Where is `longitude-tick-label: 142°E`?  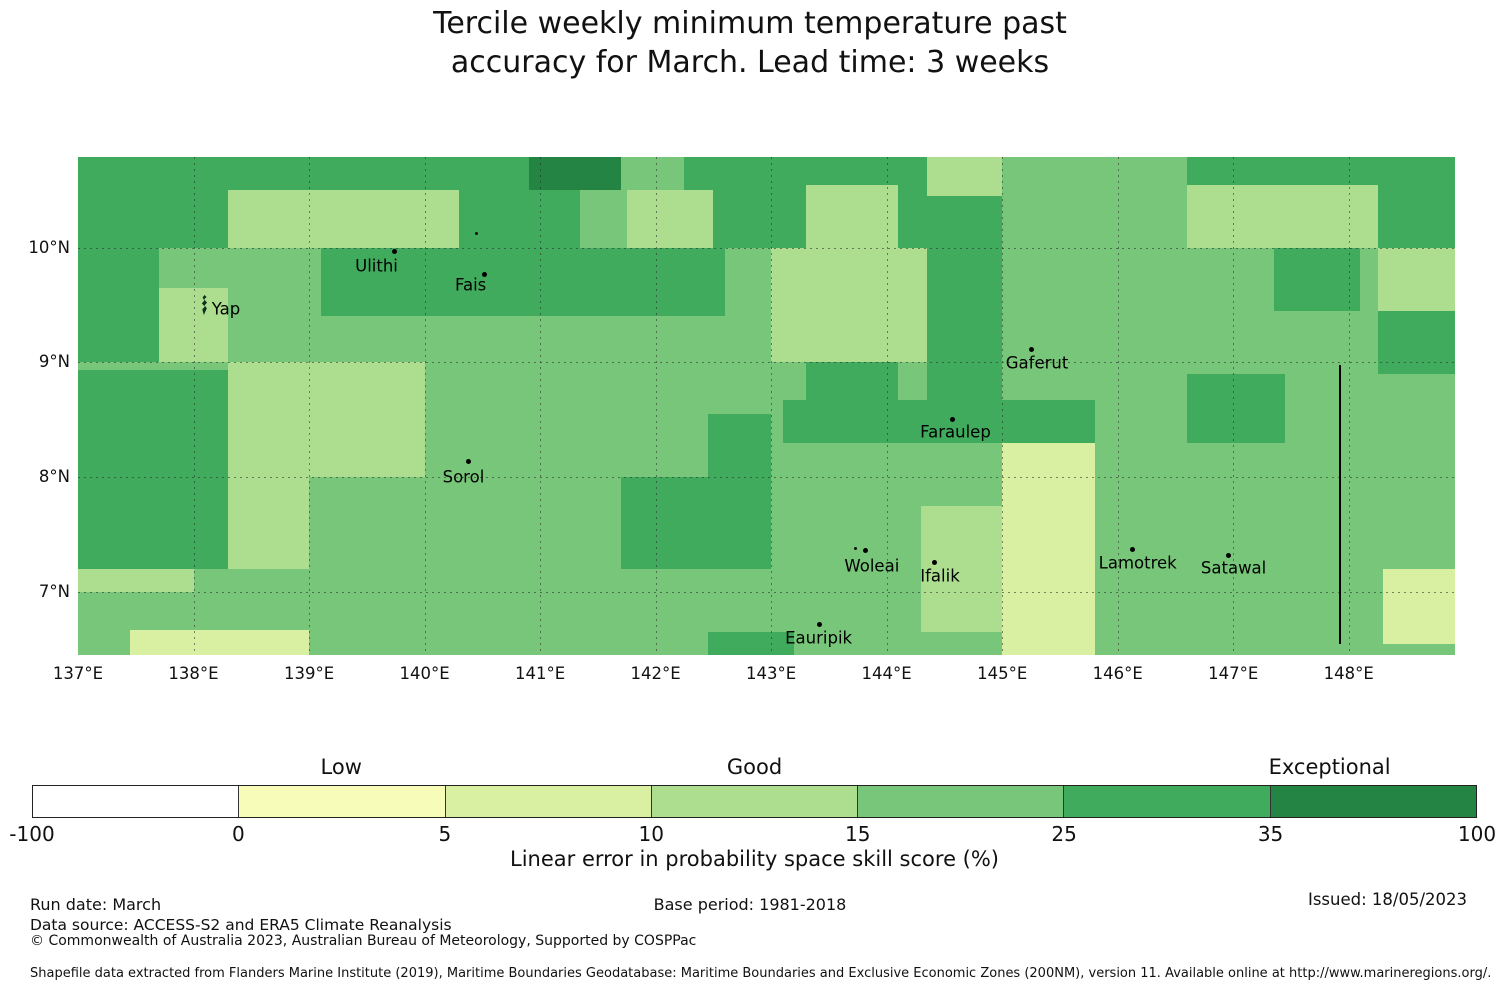
longitude-tick-label: 142°E is located at coordinates (655, 673).